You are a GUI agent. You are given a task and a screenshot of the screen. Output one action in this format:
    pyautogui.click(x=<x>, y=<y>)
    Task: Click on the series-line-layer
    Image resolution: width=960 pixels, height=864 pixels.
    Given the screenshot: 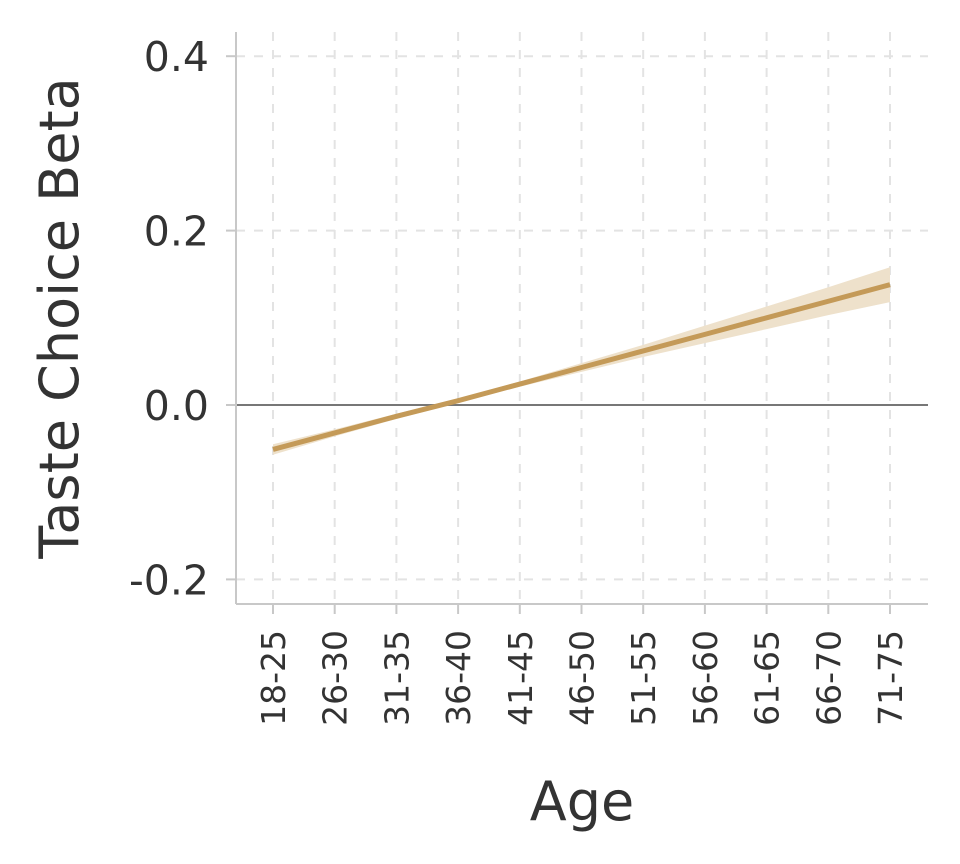 What is the action you would take?
    pyautogui.click(x=581, y=367)
    